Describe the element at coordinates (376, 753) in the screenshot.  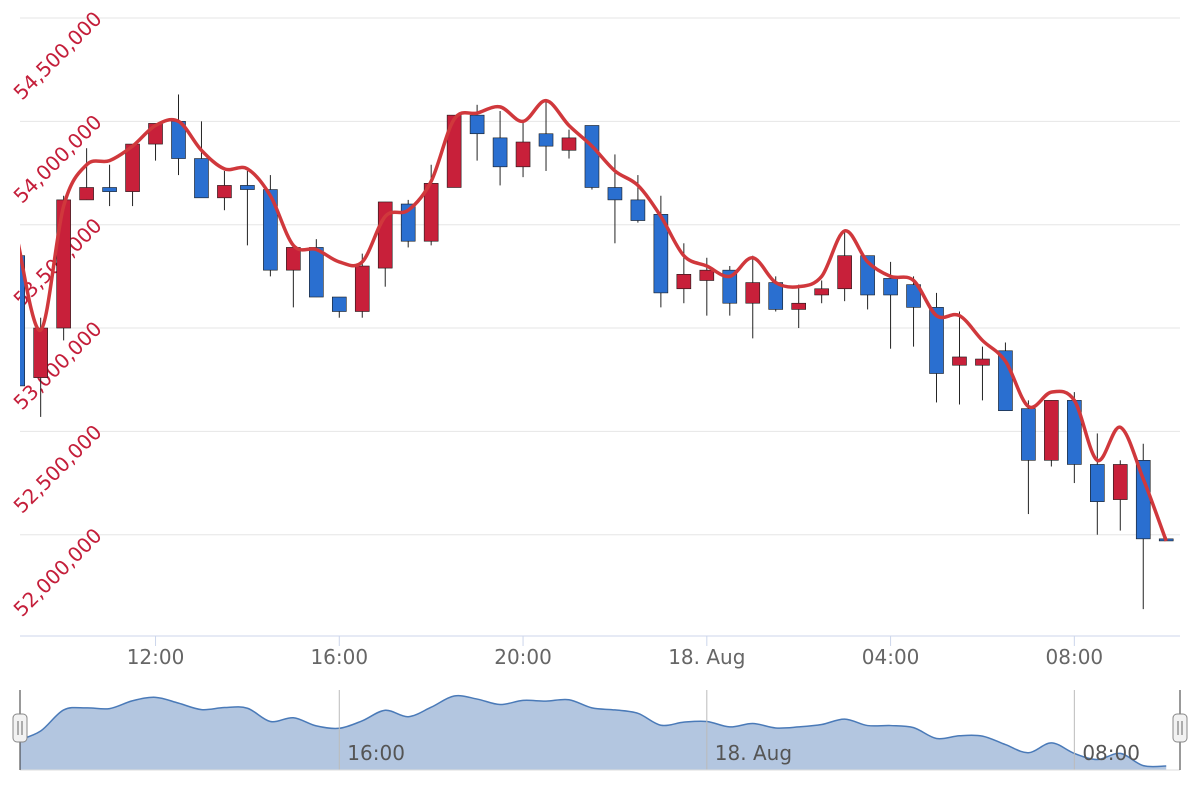
I see `navigator-tick-label: 16:00` at that location.